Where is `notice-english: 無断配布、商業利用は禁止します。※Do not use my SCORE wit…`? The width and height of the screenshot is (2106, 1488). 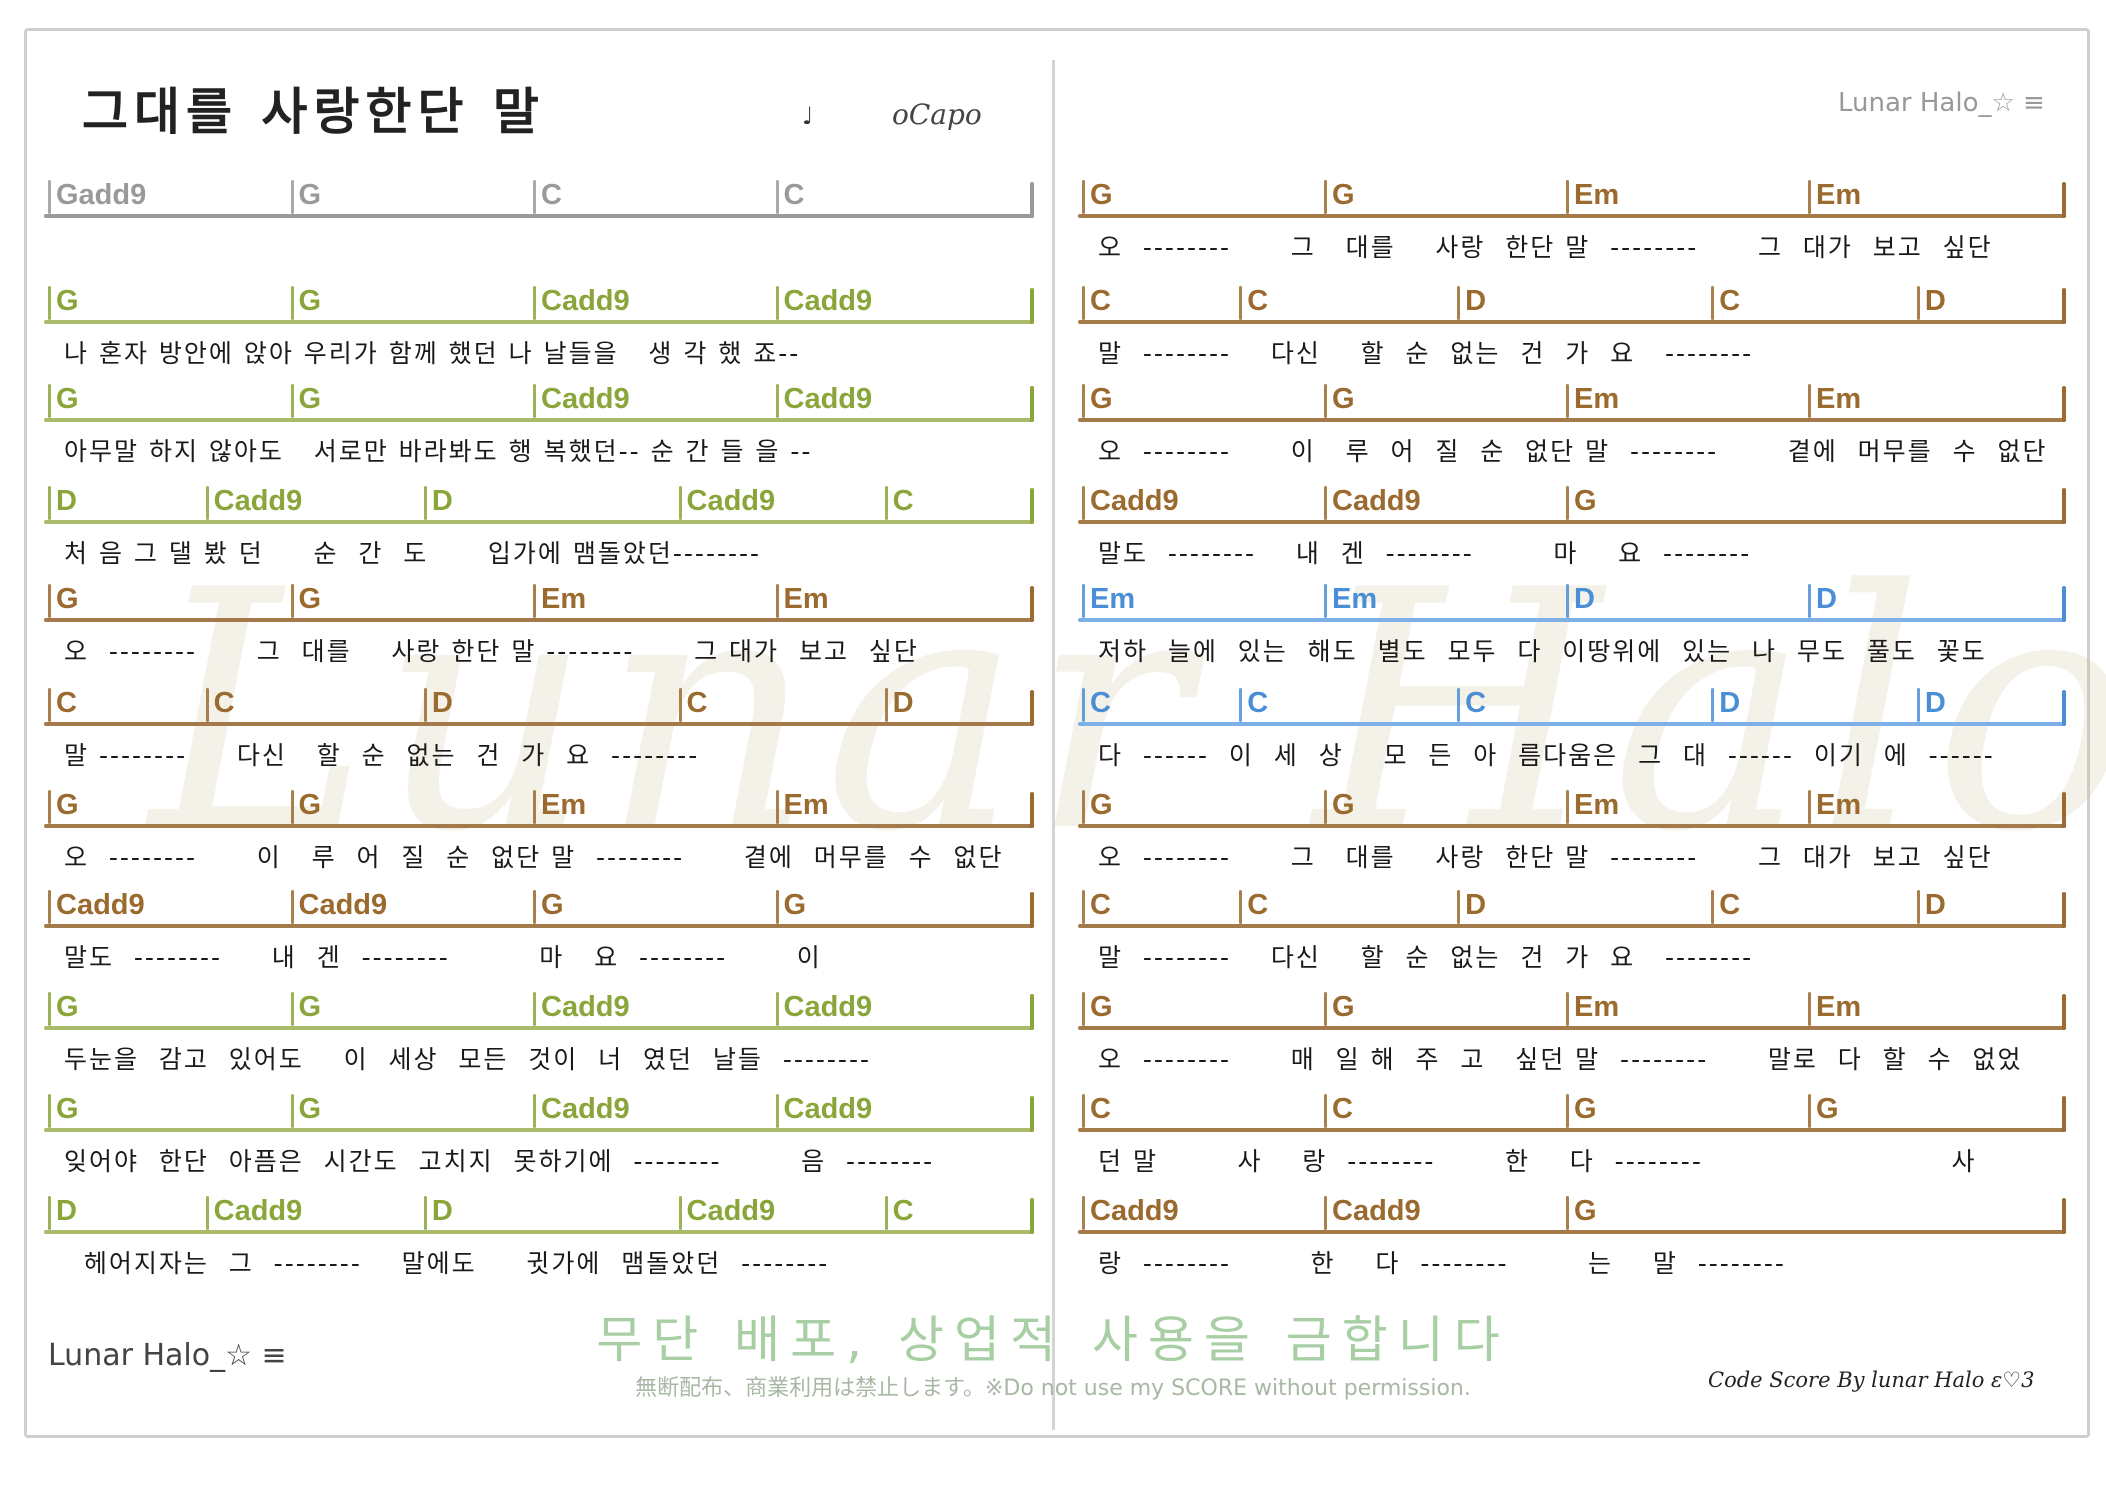
notice-english: 無断配布、商業利用は禁止します。※Do not use my SCORE wit… is located at coordinates (1053, 1388).